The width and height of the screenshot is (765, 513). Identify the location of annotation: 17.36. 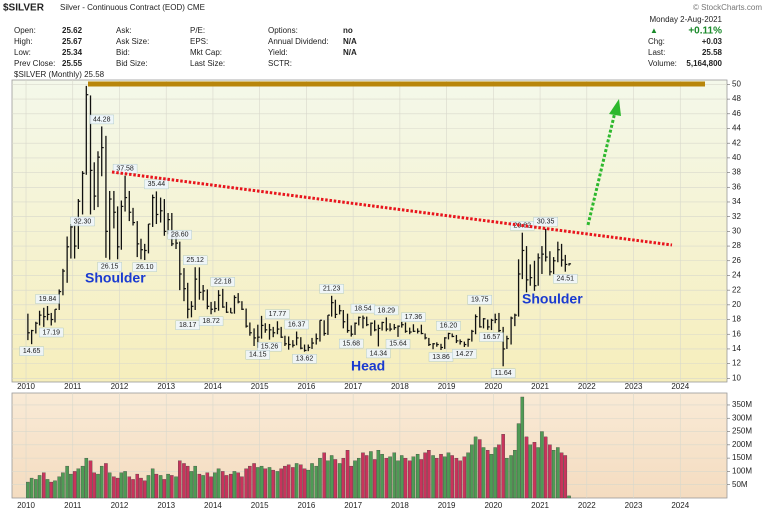
(414, 317).